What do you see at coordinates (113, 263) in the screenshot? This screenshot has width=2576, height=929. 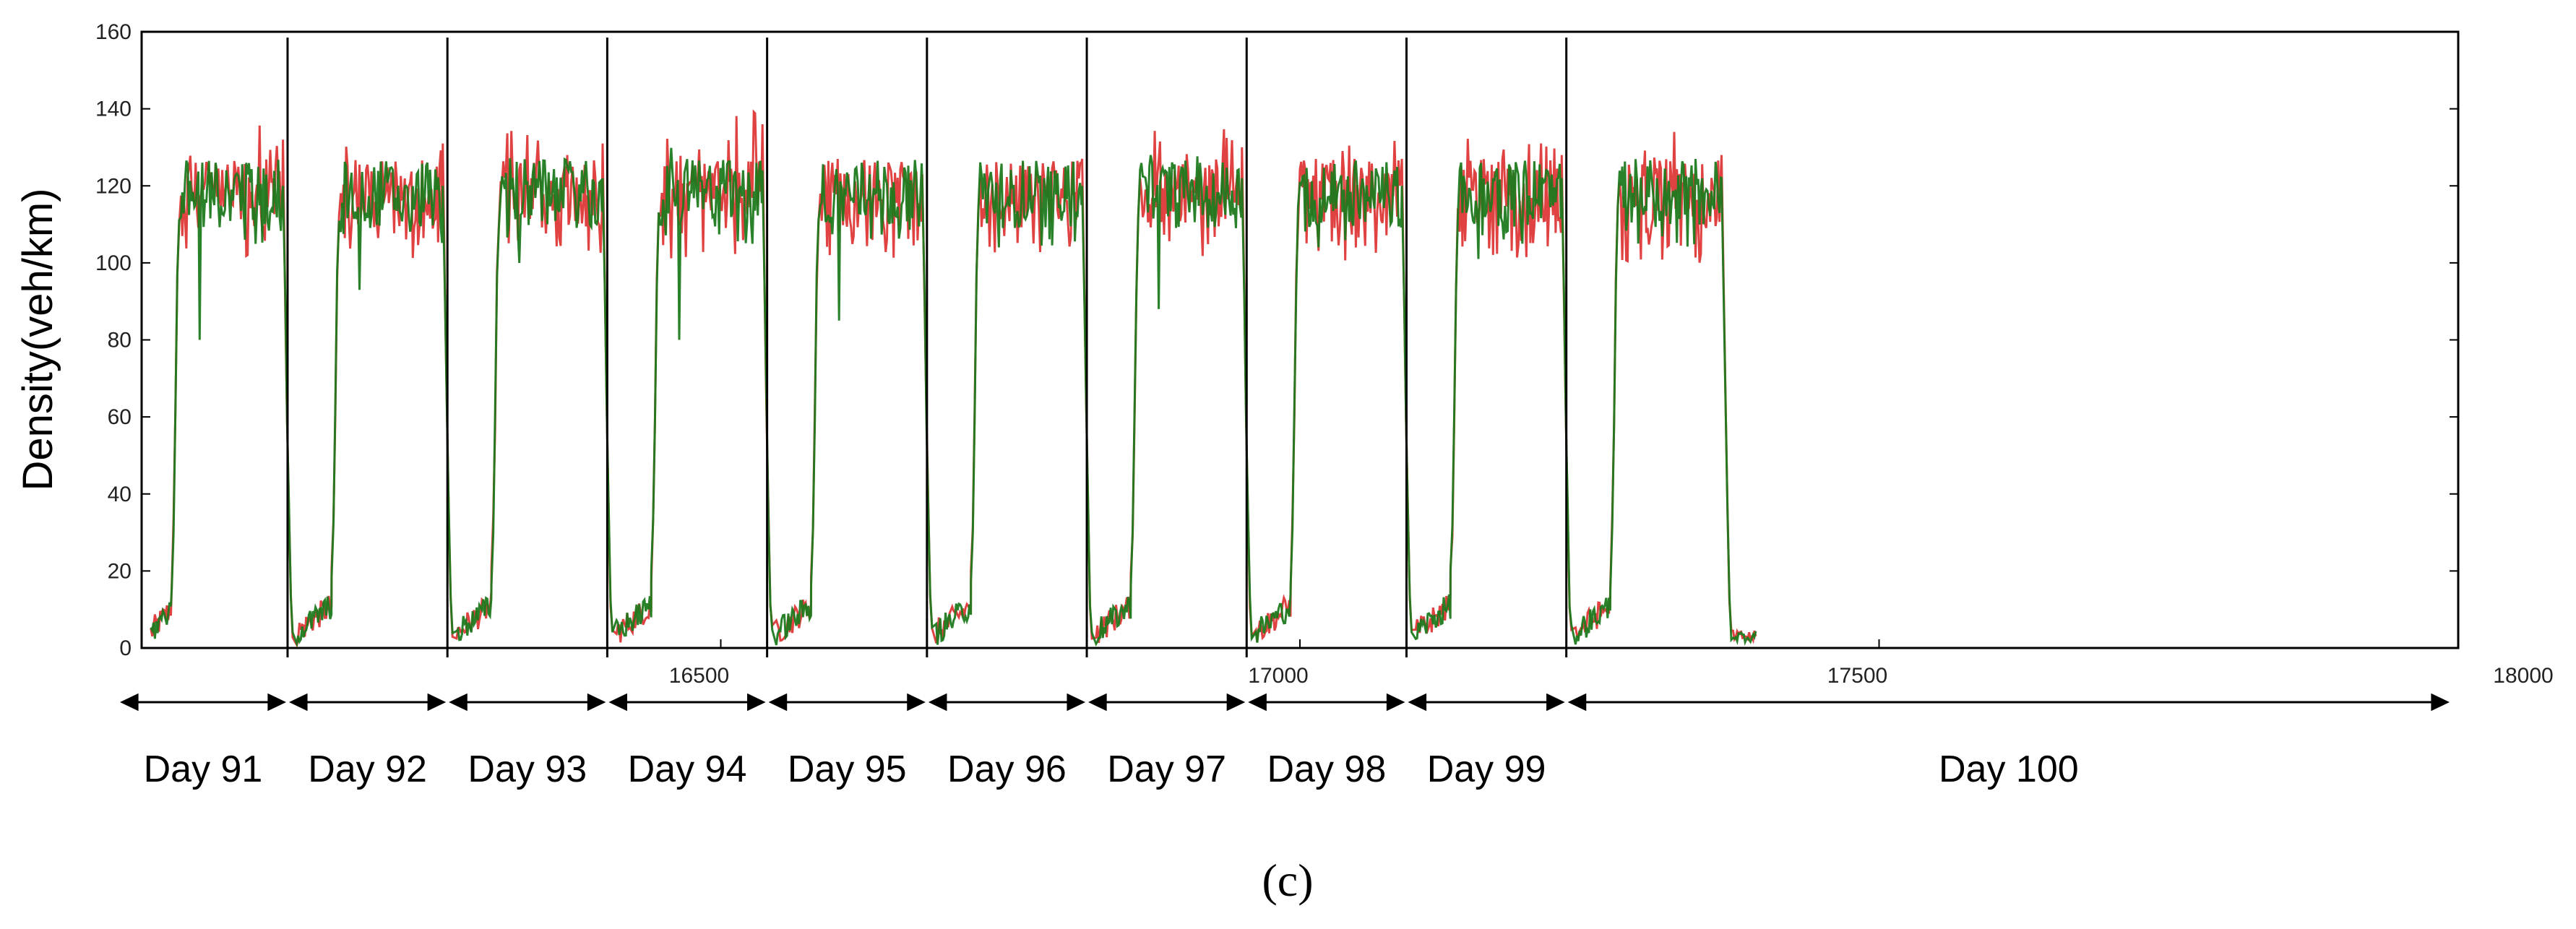 I see `y-tick-label: 100` at bounding box center [113, 263].